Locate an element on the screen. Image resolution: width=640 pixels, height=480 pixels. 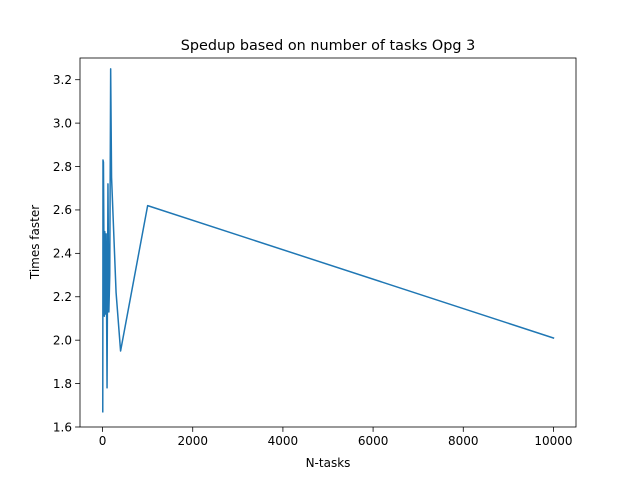
x-tick-label: 0 is located at coordinates (103, 441).